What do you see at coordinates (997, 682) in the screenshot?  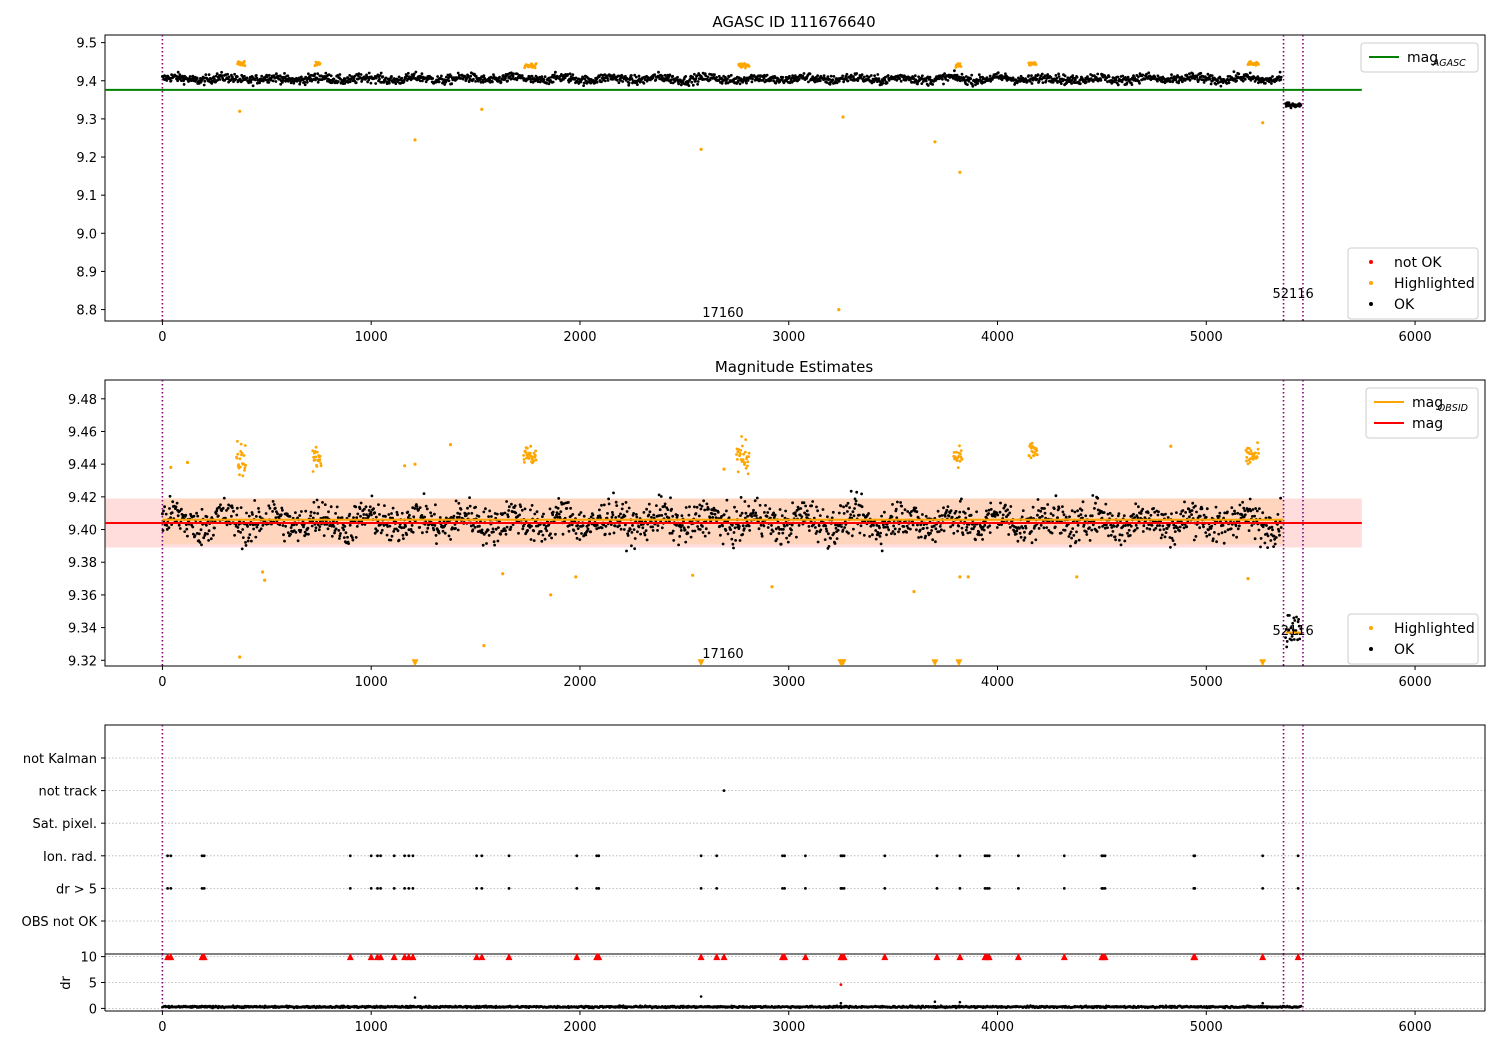 I see `mag-xtick-label: 4000` at bounding box center [997, 682].